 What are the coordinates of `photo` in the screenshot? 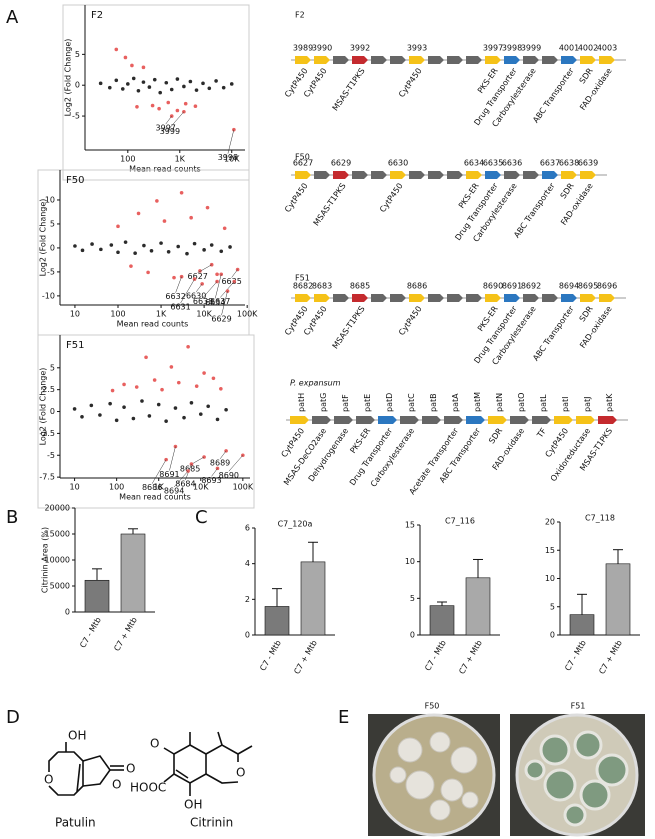 It's located at (434, 775).